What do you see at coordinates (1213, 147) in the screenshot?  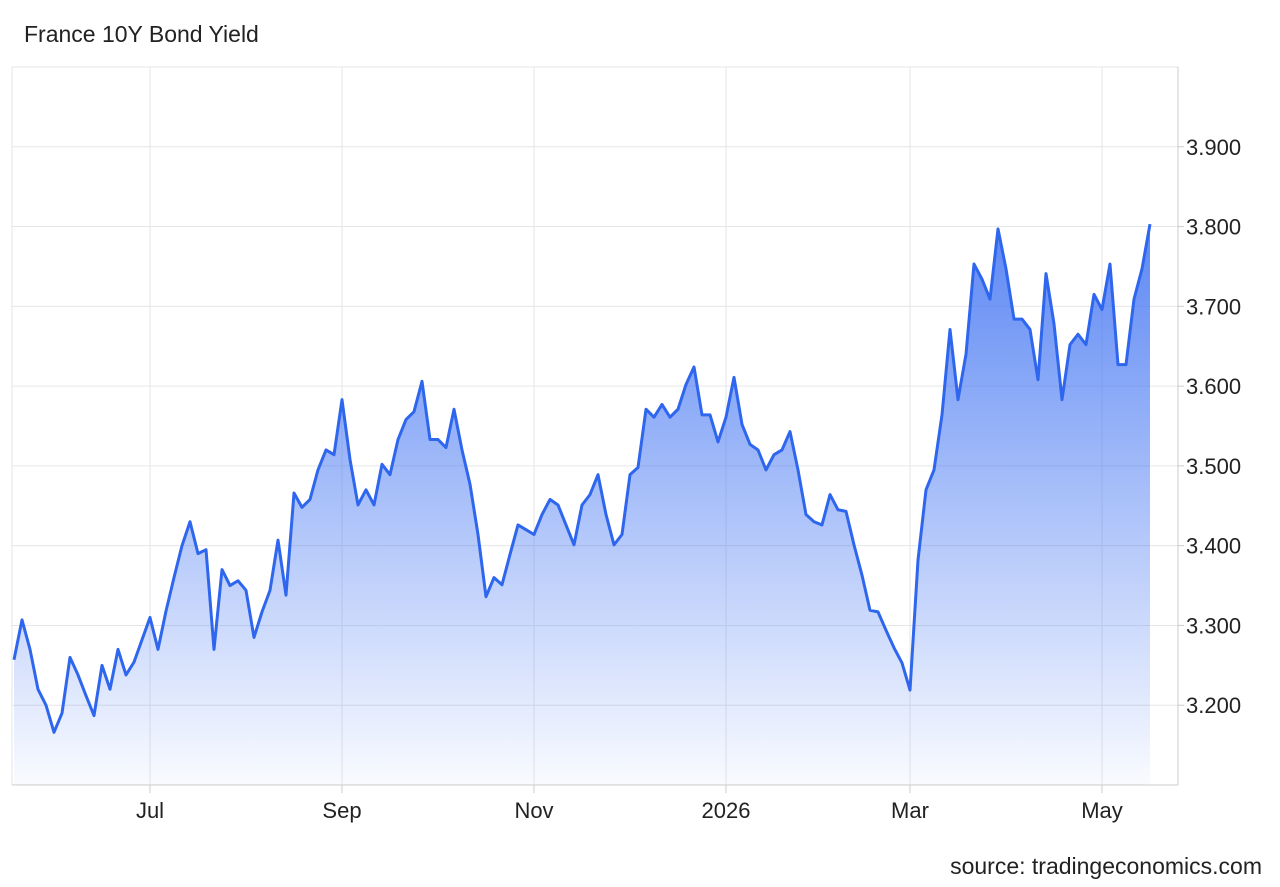 I see `y-tick-label: 3.900` at bounding box center [1213, 147].